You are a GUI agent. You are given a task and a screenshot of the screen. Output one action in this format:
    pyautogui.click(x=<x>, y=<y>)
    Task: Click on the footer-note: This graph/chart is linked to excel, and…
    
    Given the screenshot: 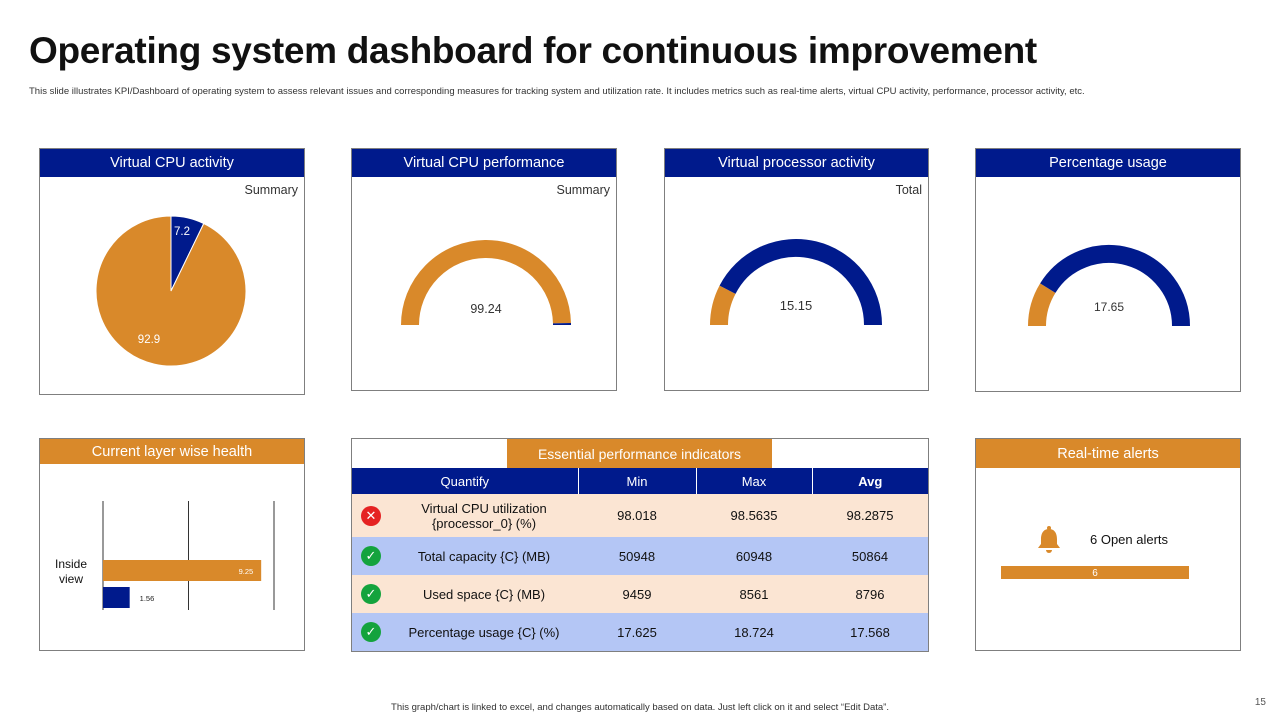 What is the action you would take?
    pyautogui.click(x=640, y=707)
    